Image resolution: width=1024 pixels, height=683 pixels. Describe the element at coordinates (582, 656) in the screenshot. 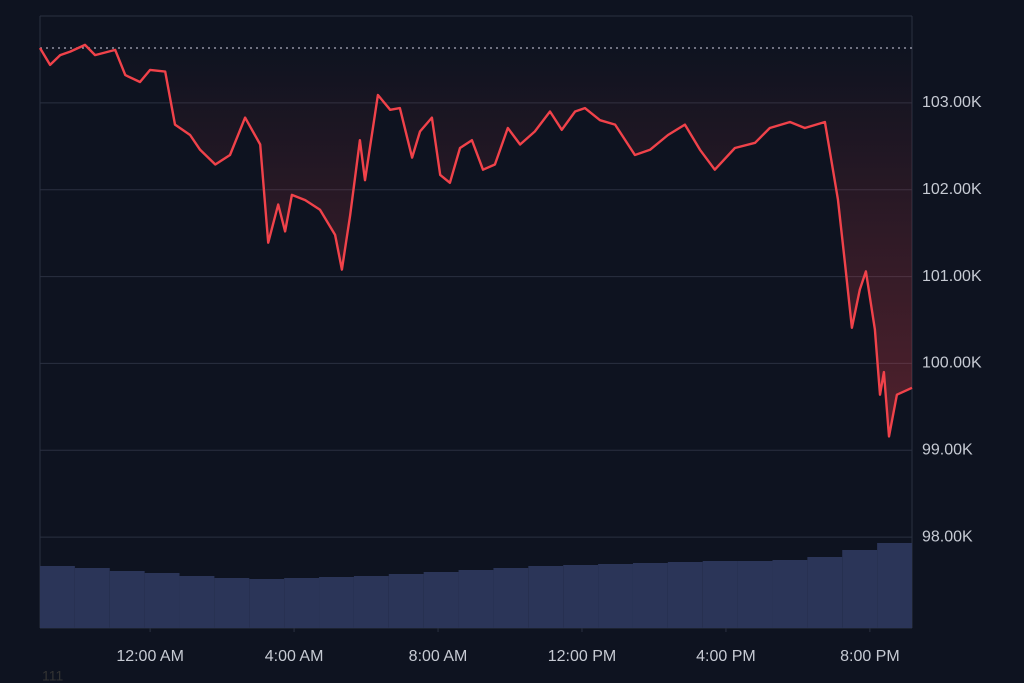

I see `x-tick-label: 12:00 PM` at that location.